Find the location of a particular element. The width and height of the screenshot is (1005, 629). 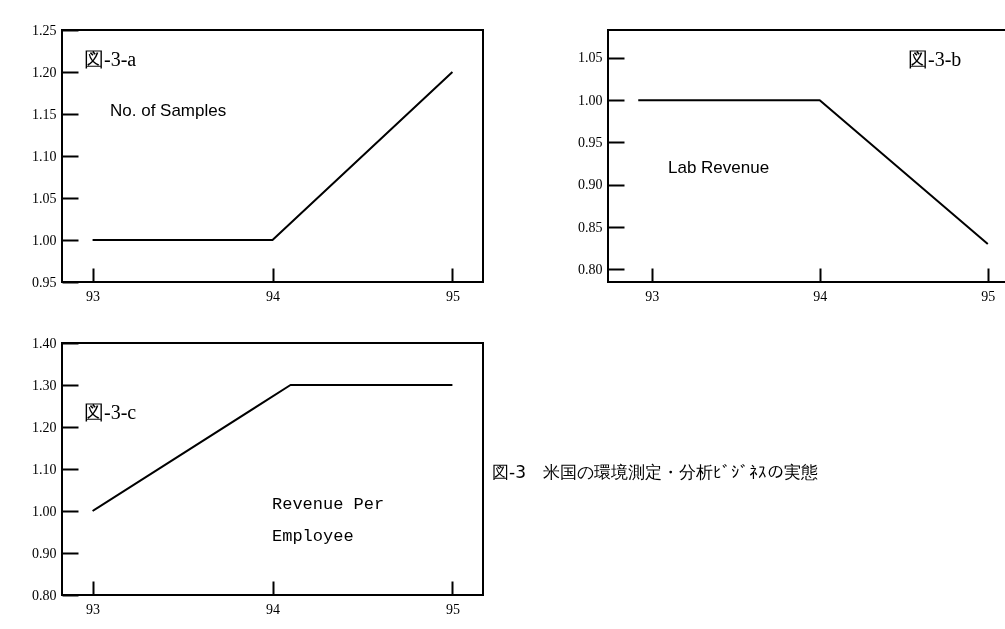

y-tick-label: 1.30 is located at coordinates (44, 385).